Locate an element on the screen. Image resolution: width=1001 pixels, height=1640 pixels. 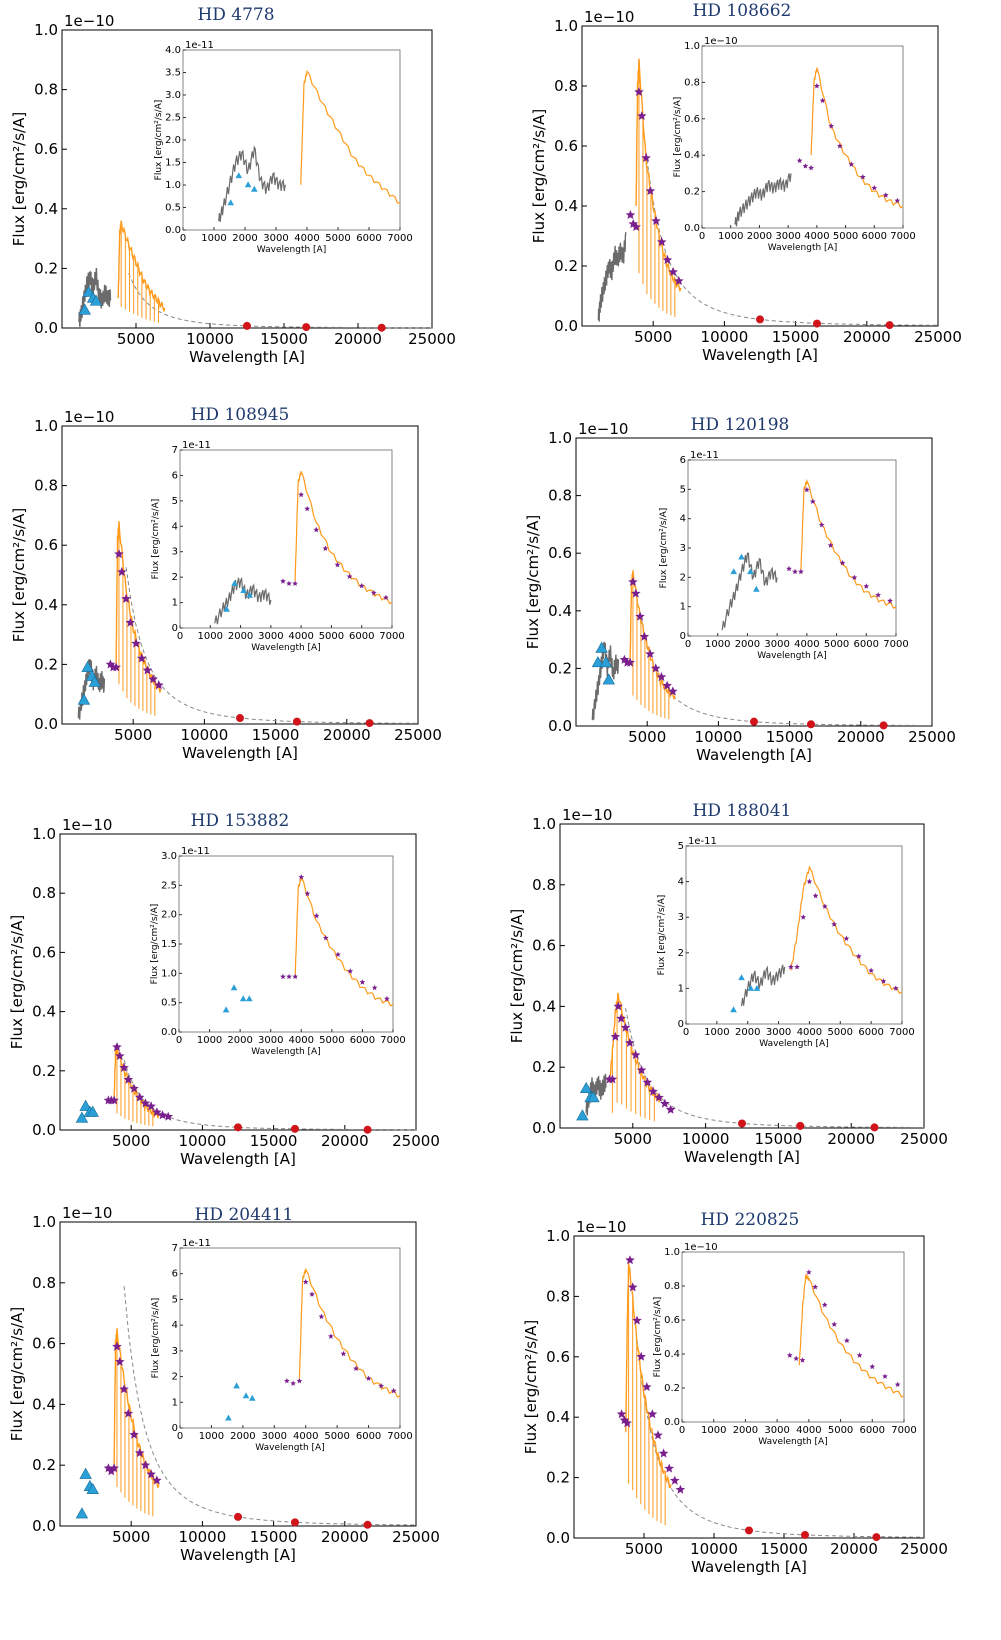
inset-offset-label: 1e-11 is located at coordinates (196, 445).